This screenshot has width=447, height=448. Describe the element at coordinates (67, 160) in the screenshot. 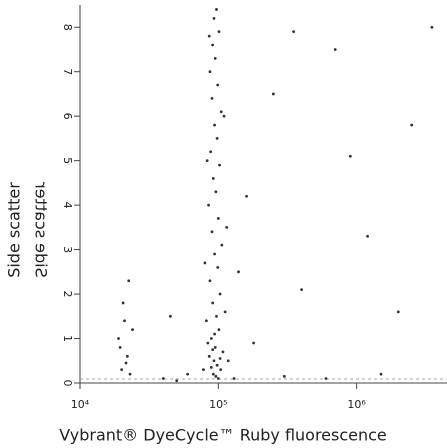

I see `y-tick-label: 5` at that location.